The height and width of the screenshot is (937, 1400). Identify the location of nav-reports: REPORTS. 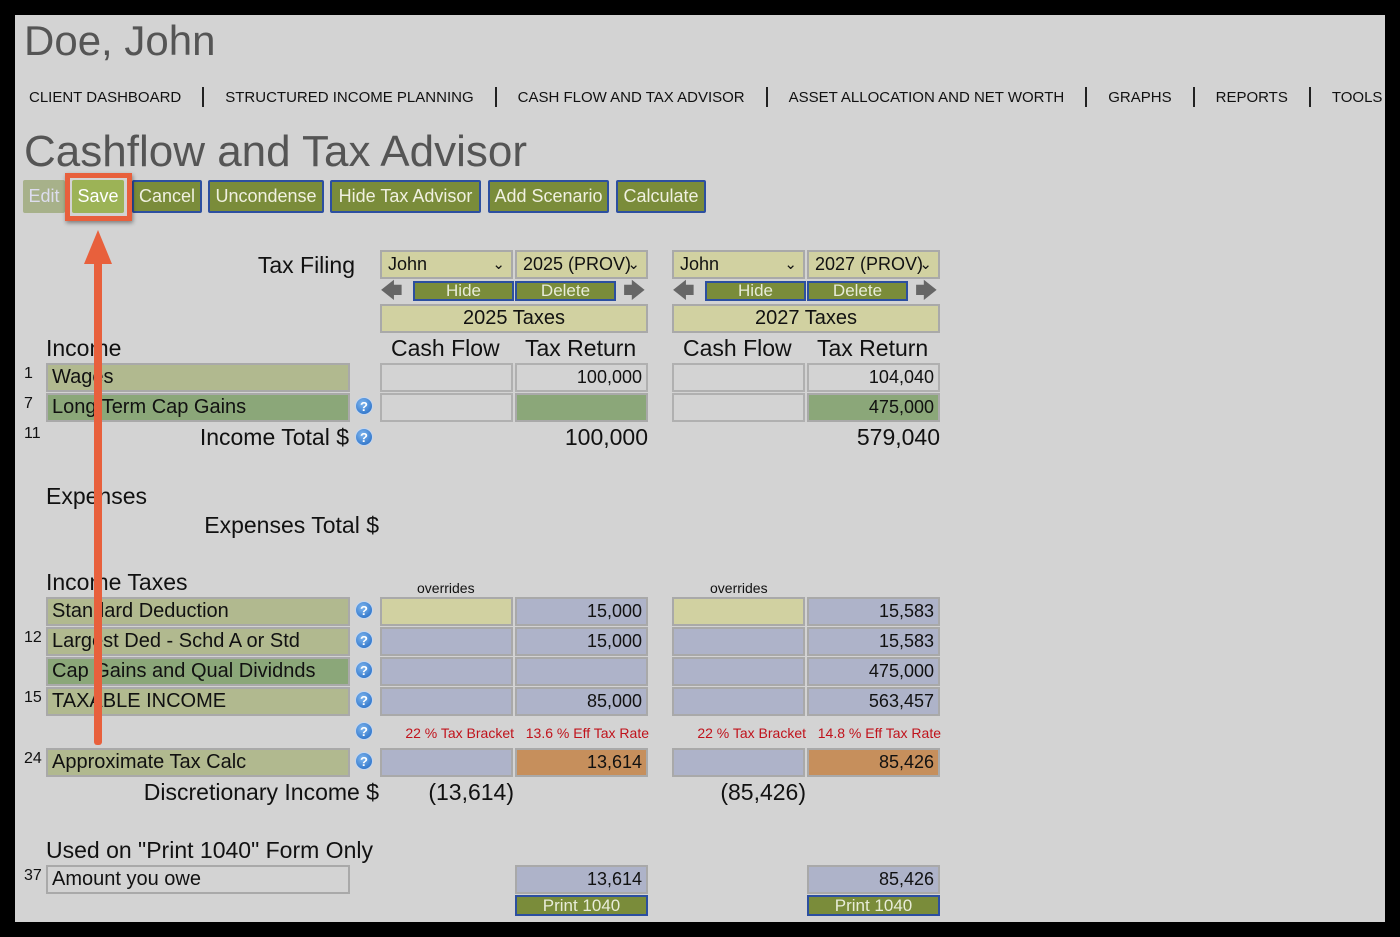
(1251, 97).